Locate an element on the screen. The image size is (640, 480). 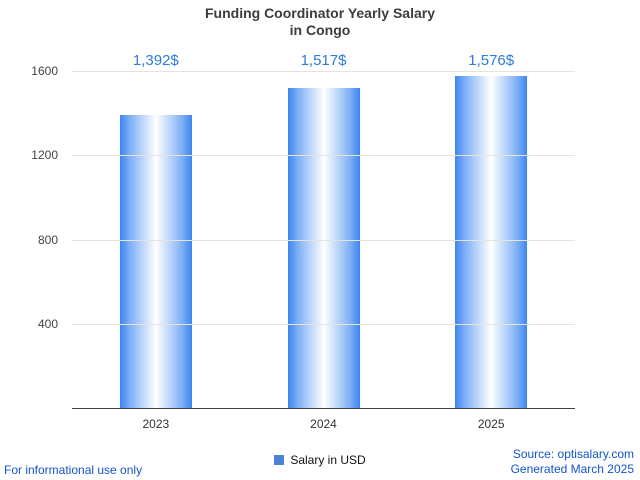
value-label: 1,392$ is located at coordinates (155, 60).